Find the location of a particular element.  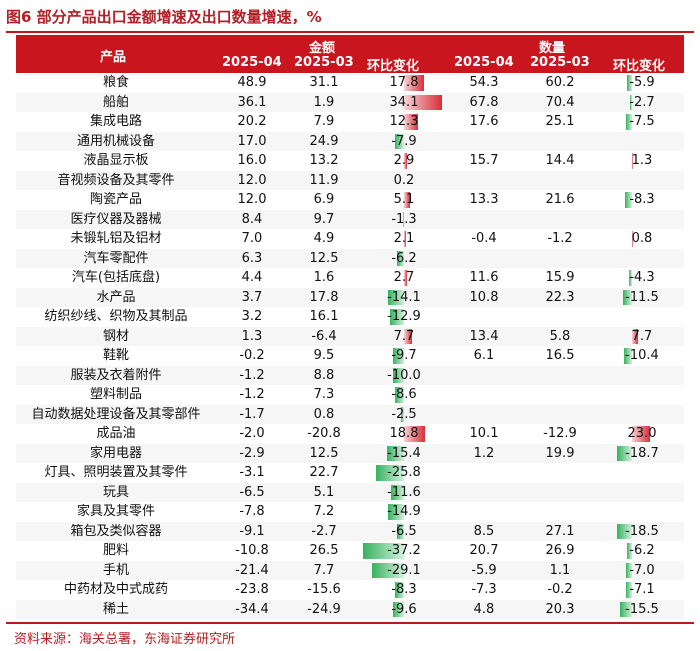

quantity-mar: 25.1 is located at coordinates (560, 121).